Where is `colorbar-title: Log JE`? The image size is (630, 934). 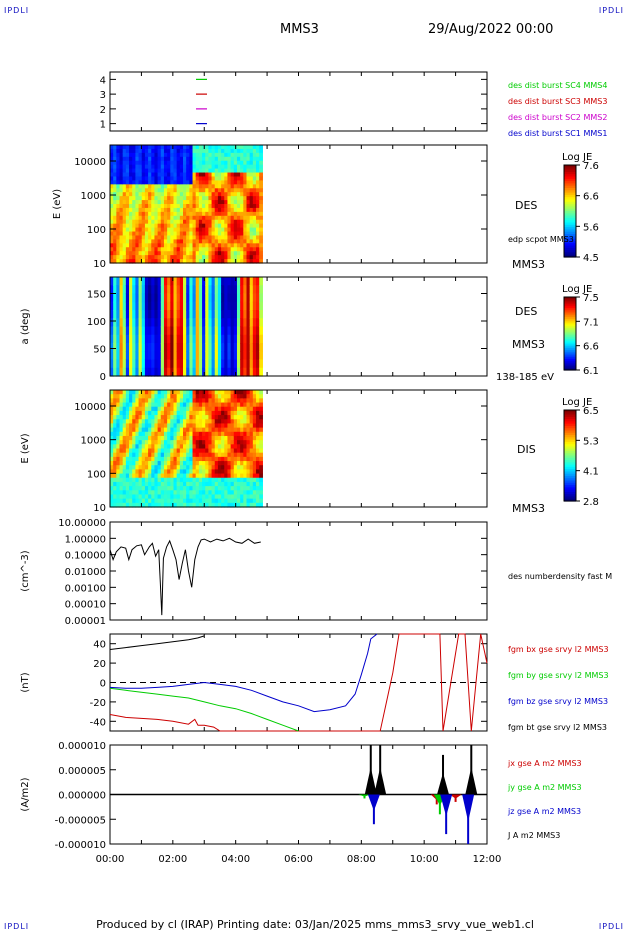
colorbar-title: Log JE is located at coordinates (577, 157).